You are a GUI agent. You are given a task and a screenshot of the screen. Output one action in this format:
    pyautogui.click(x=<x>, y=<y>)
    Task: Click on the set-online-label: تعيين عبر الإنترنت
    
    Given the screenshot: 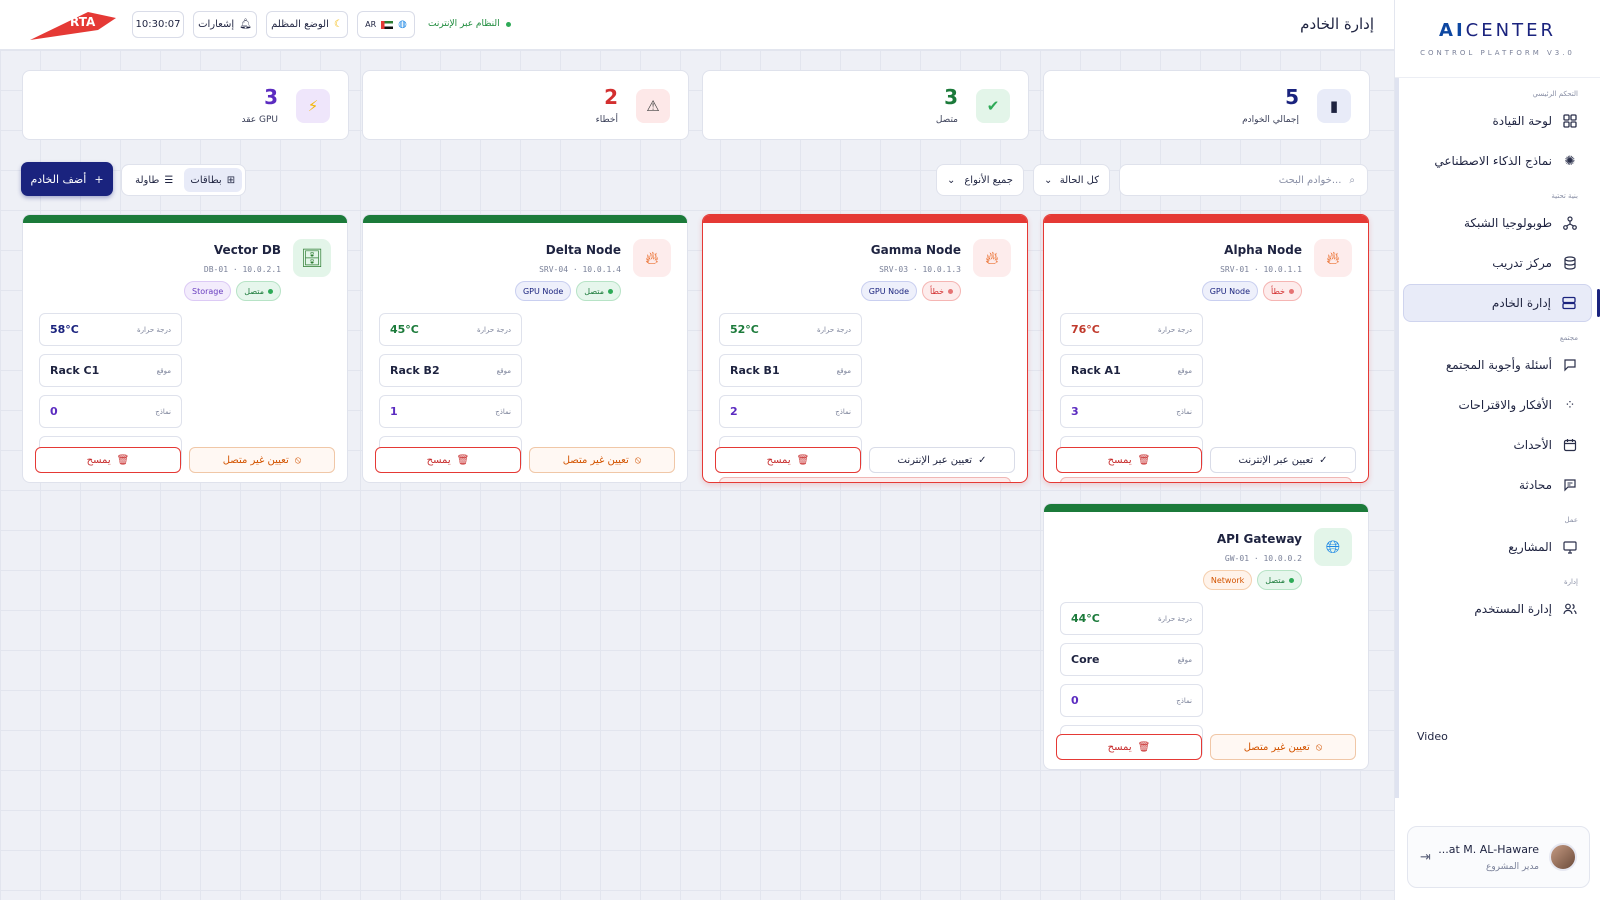 What is the action you would take?
    pyautogui.click(x=1276, y=460)
    